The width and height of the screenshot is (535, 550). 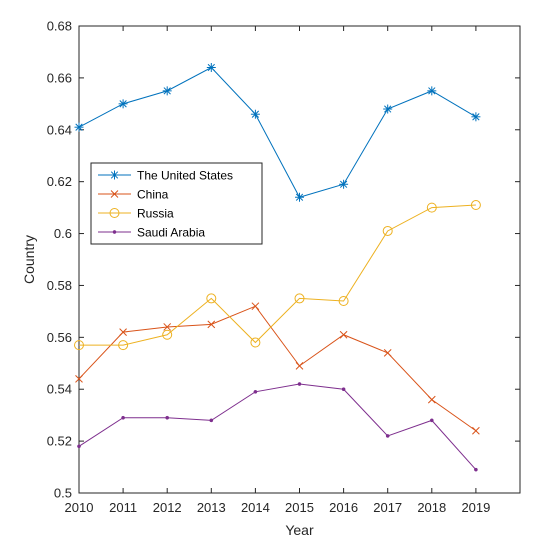 I want to click on legend-label: The United States, so click(x=185, y=176).